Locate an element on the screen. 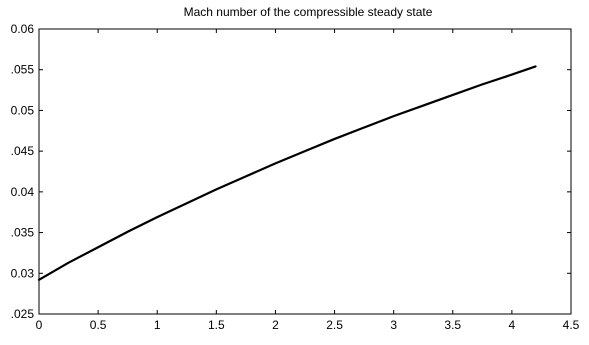 The image size is (589, 345). y-tick-label: .035 is located at coordinates (23, 233).